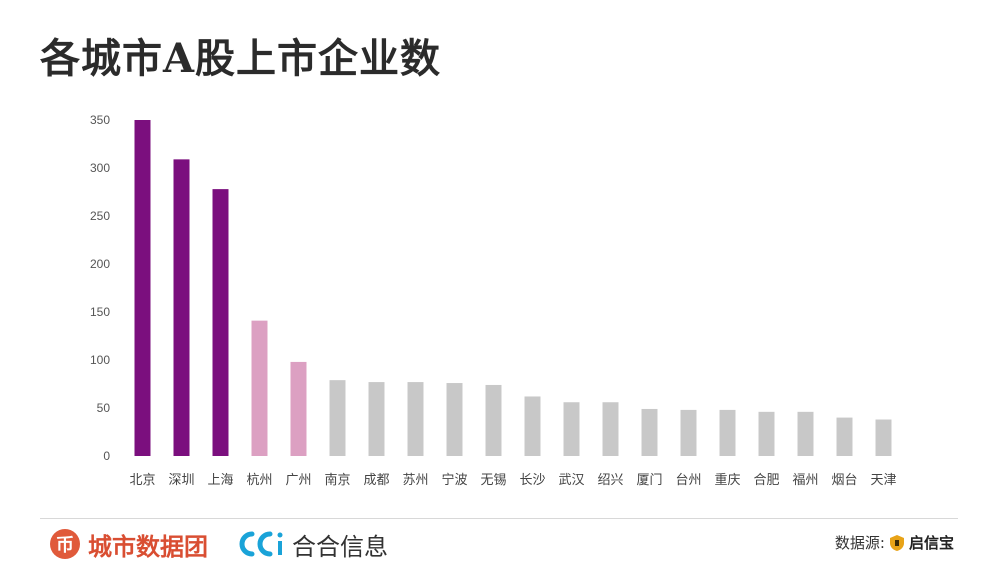  I want to click on chengshi-shujutuan-logo-icon: 币, so click(65, 544).